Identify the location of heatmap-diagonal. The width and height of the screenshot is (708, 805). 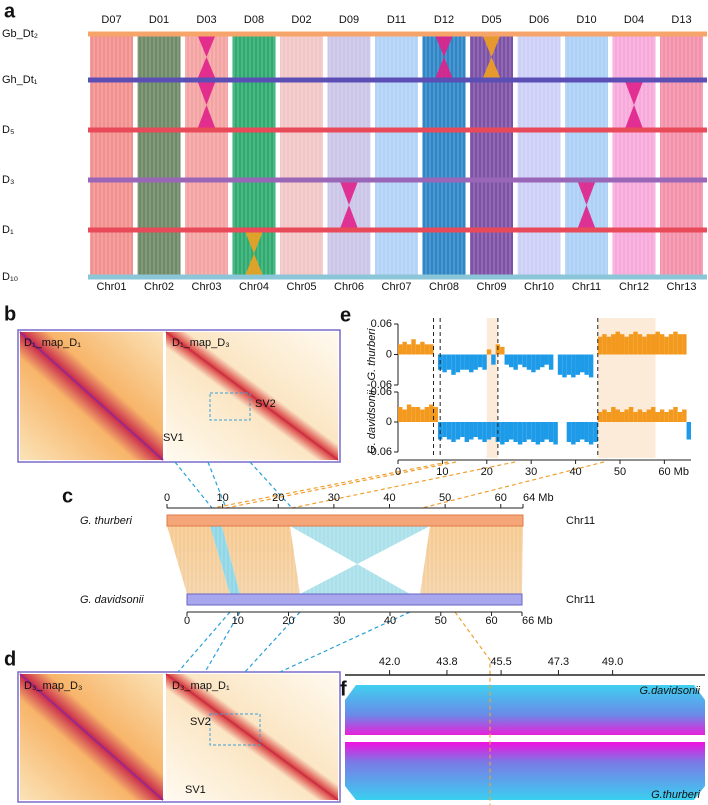
(252, 396).